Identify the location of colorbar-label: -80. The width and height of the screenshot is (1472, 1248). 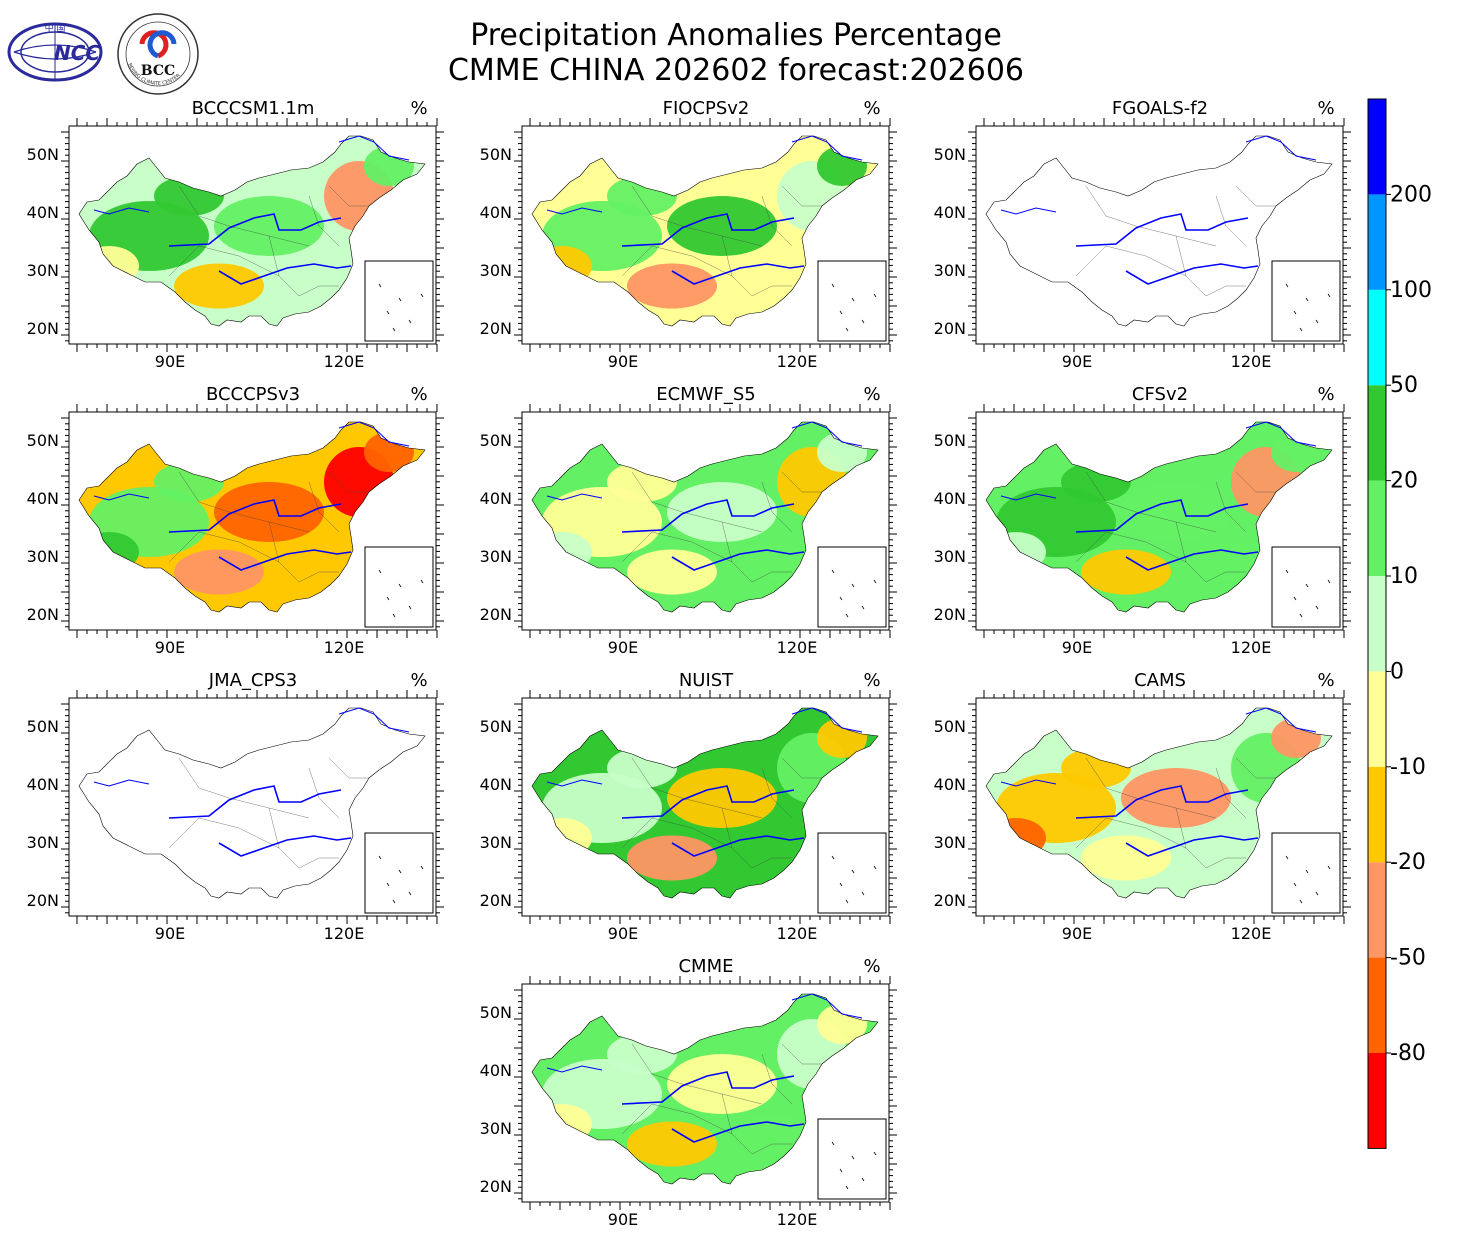
(1408, 1053).